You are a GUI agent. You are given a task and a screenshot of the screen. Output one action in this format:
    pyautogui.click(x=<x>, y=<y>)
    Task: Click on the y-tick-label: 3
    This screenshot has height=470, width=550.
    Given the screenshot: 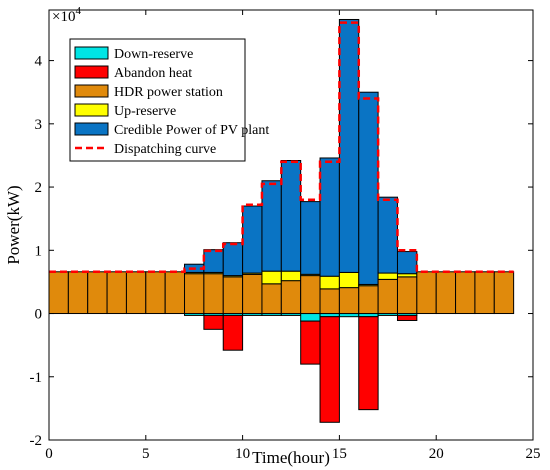 What is the action you would take?
    pyautogui.click(x=39, y=125)
    